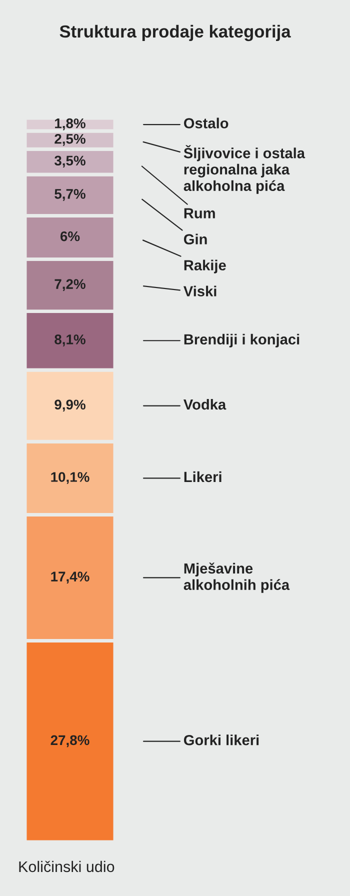  What do you see at coordinates (205, 267) in the screenshot?
I see `text: Rakije` at bounding box center [205, 267].